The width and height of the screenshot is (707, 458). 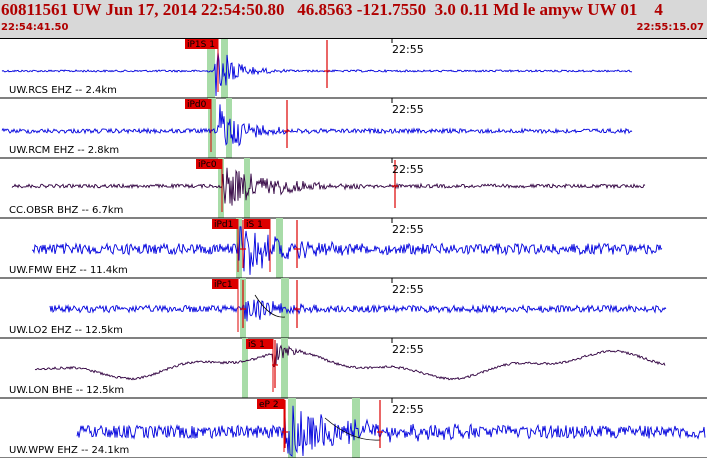 I want to click on station-label: CC.OBSR BHZ -- 6.7km, so click(x=66, y=210).